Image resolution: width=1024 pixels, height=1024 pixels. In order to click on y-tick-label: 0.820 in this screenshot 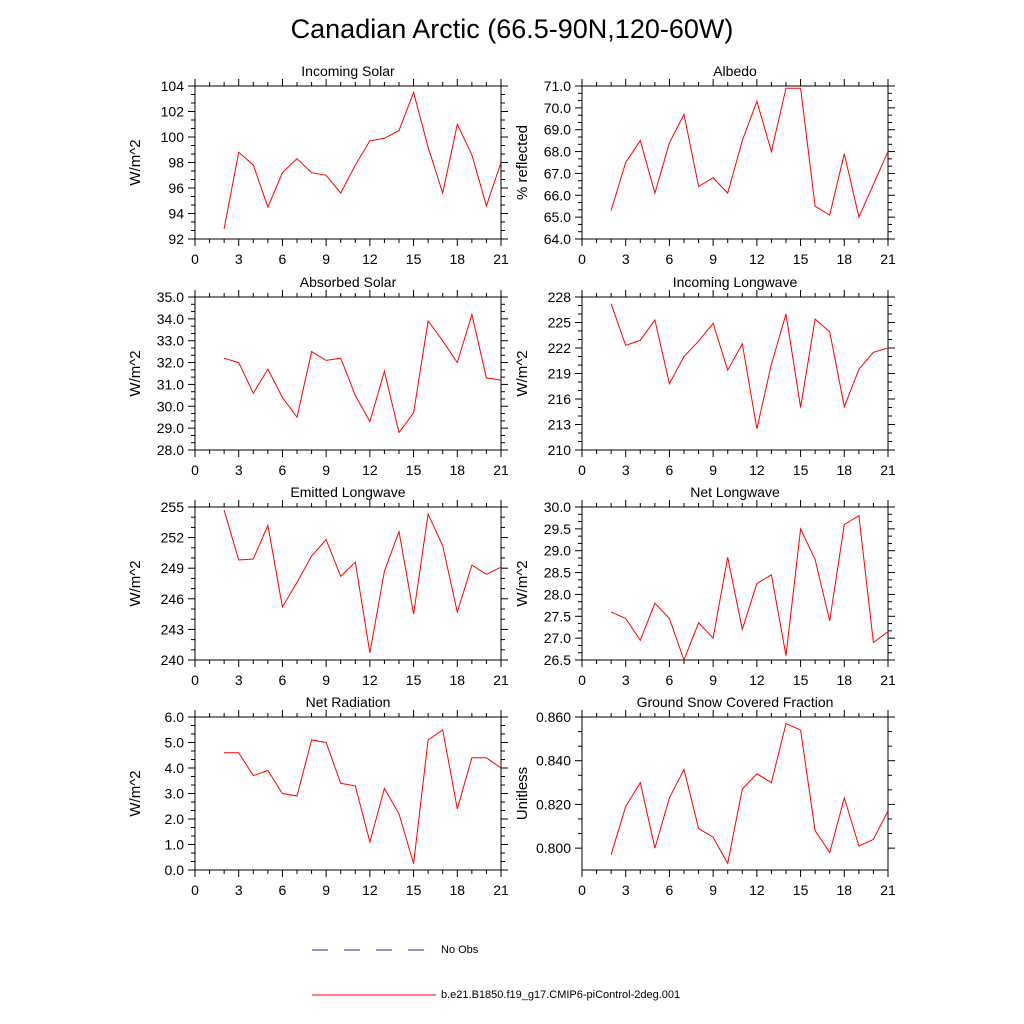, I will do `click(553, 804)`.